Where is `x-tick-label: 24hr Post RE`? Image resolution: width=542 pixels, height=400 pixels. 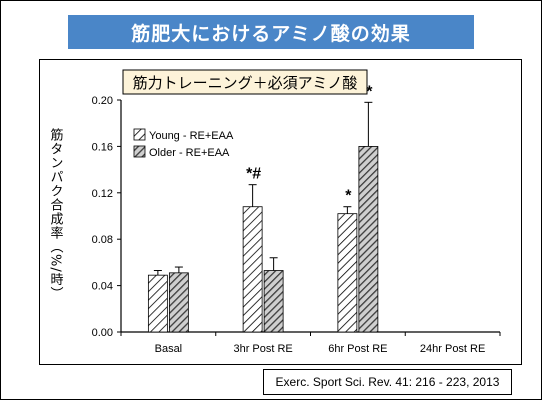 x-tick-label: 24hr Post RE is located at coordinates (452, 349).